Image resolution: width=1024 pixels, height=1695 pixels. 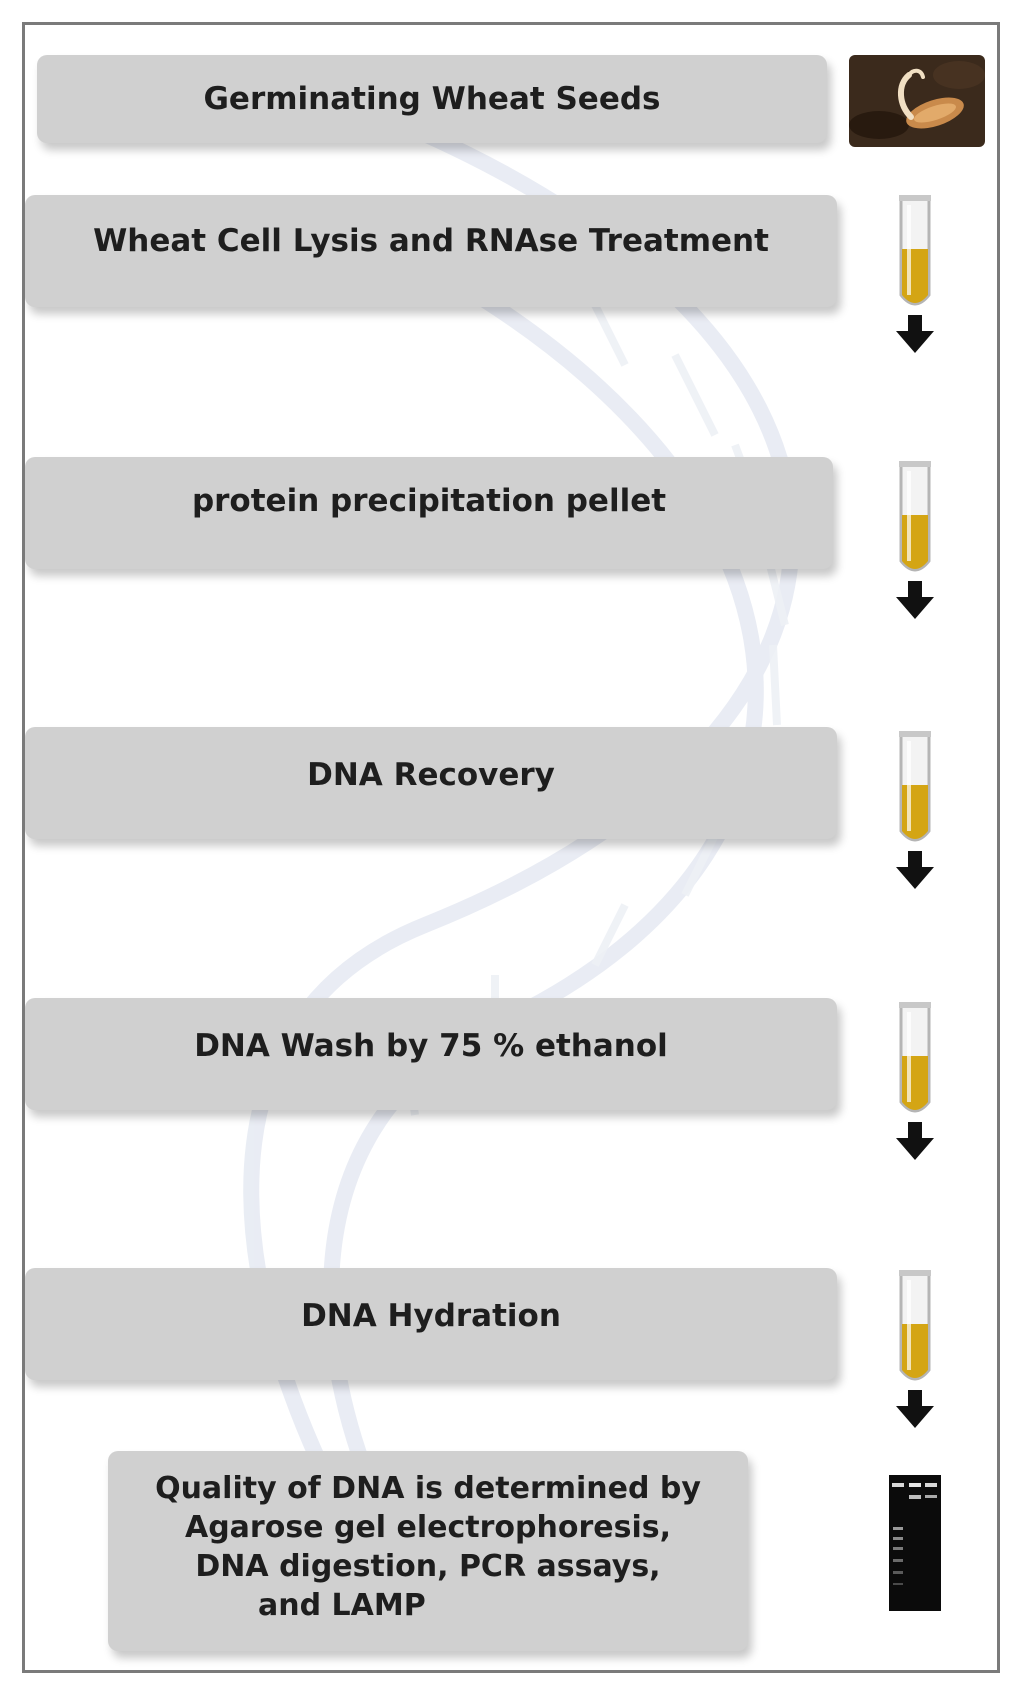 I want to click on step-label: protein precipitation pellet, so click(x=429, y=501).